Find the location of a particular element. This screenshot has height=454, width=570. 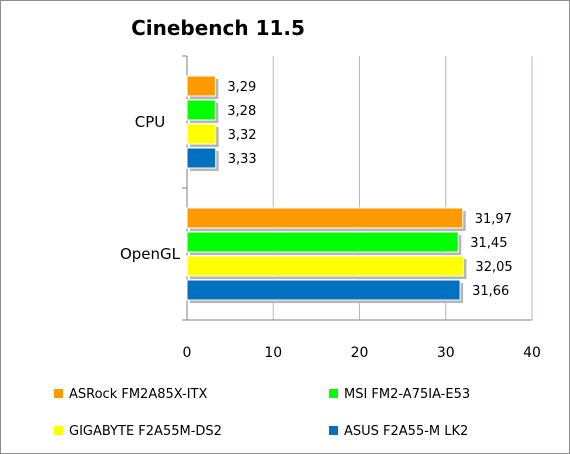

data-label: 3,29 is located at coordinates (241, 87).